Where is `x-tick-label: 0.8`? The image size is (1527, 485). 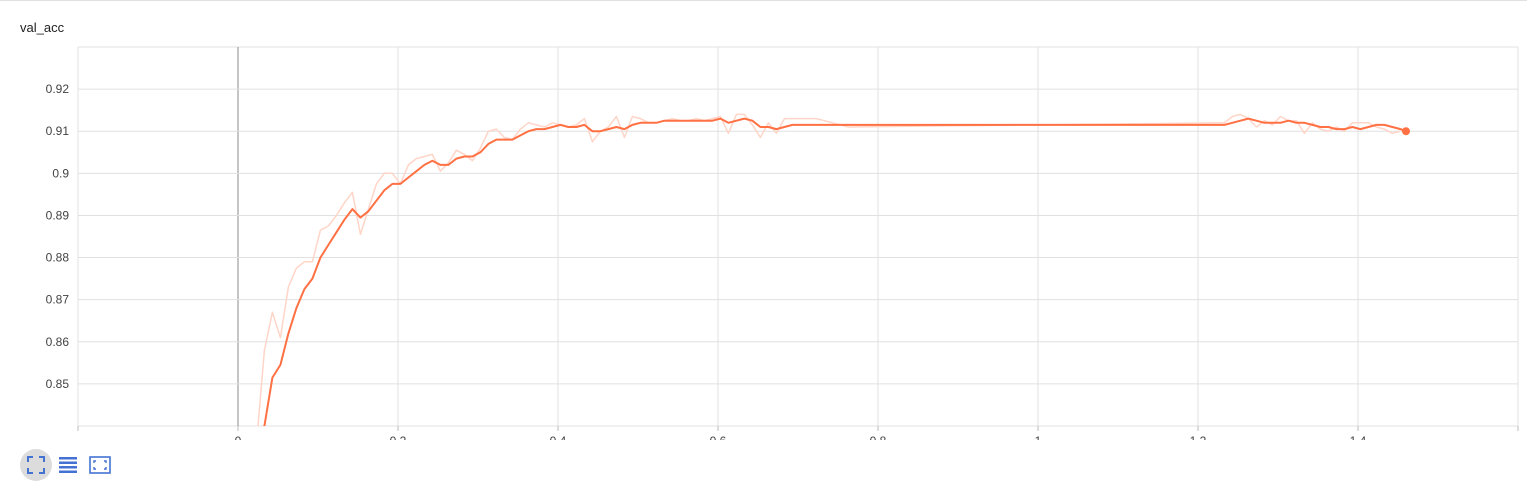
x-tick-label: 0.8 is located at coordinates (878, 437).